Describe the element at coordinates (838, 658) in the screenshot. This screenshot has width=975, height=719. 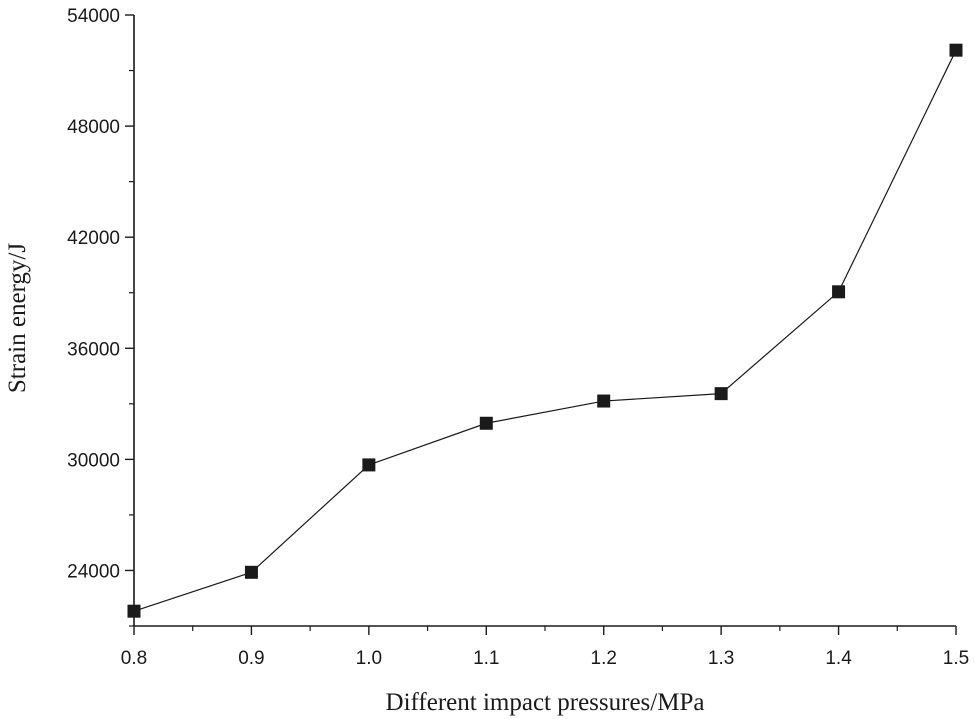
I see `x-tick-label: 1.4` at that location.